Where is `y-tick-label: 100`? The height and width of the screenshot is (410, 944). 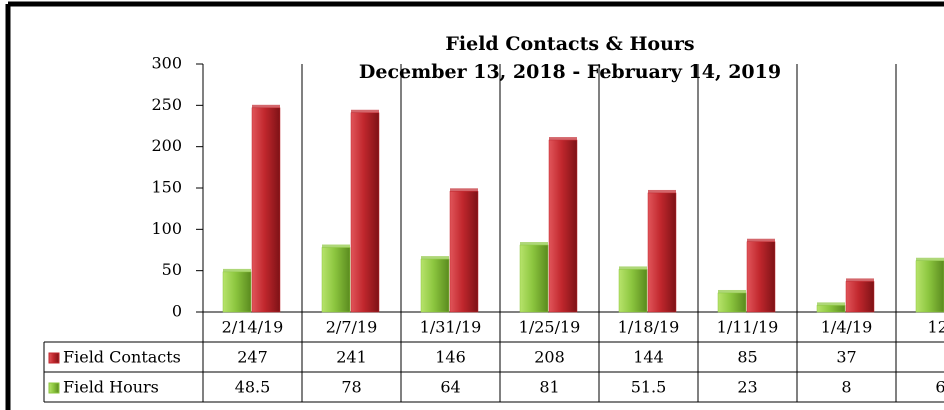 y-tick-label: 100 is located at coordinates (166, 228).